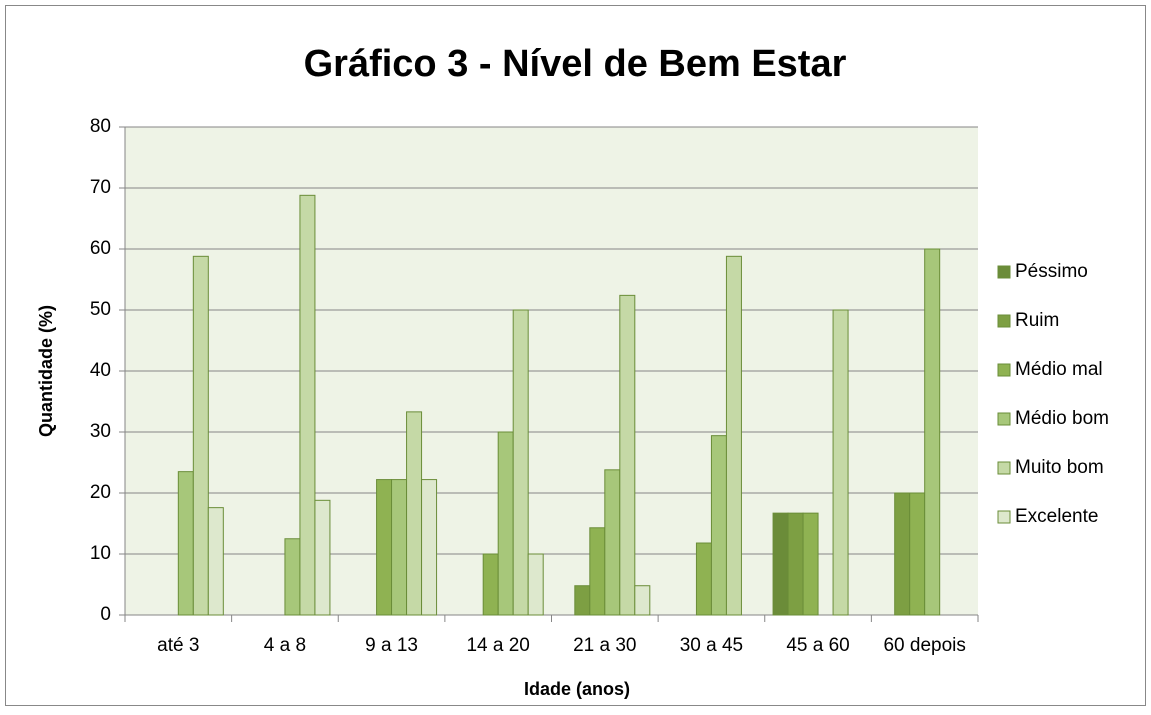  Describe the element at coordinates (100, 187) in the screenshot. I see `y-tick-label: 70` at that location.